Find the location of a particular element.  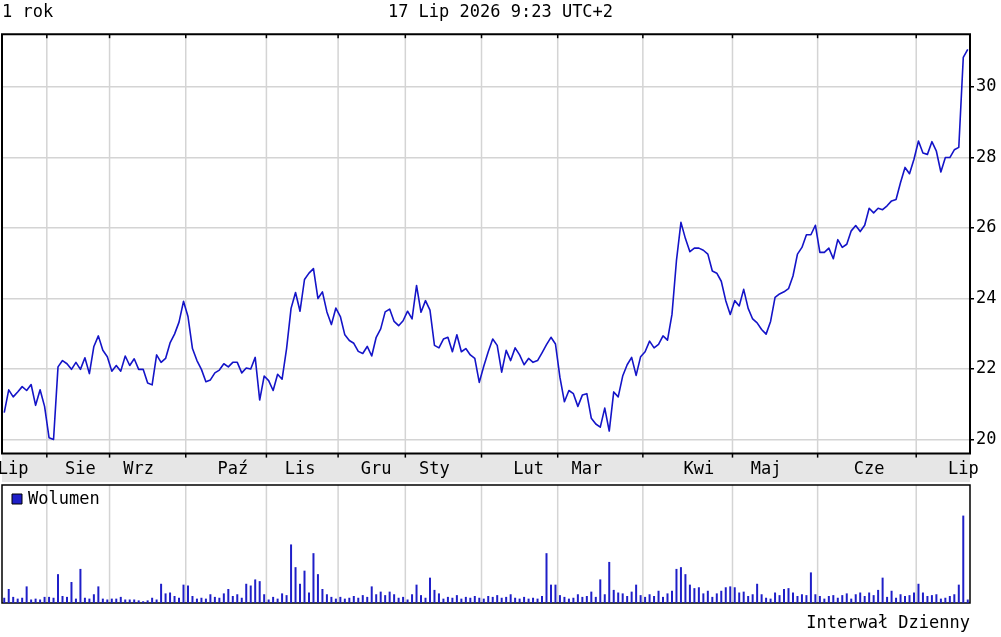

y-tick-label: 20 is located at coordinates (986, 437).